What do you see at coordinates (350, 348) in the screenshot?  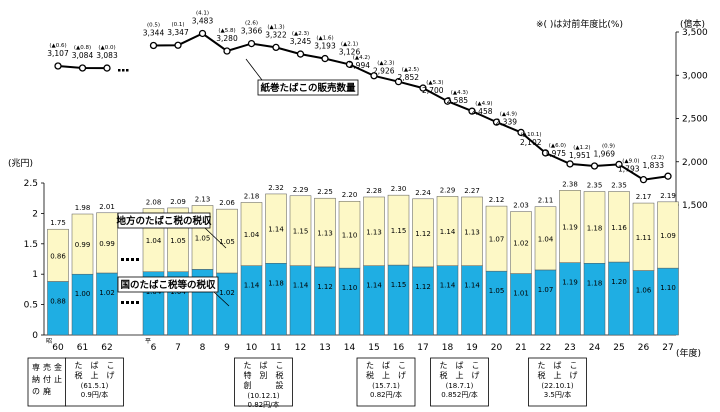 I see `x-tick-label: 14` at bounding box center [350, 348].